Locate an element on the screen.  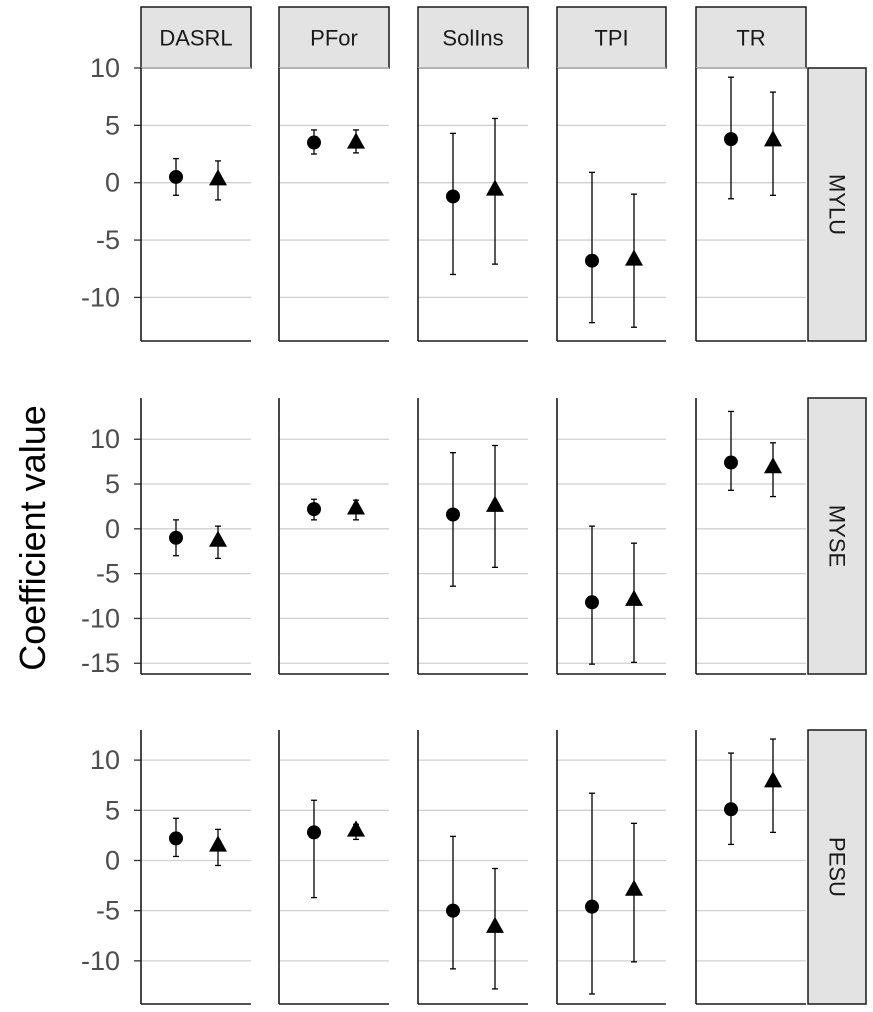
column-strip-solins is located at coordinates (473, 37).